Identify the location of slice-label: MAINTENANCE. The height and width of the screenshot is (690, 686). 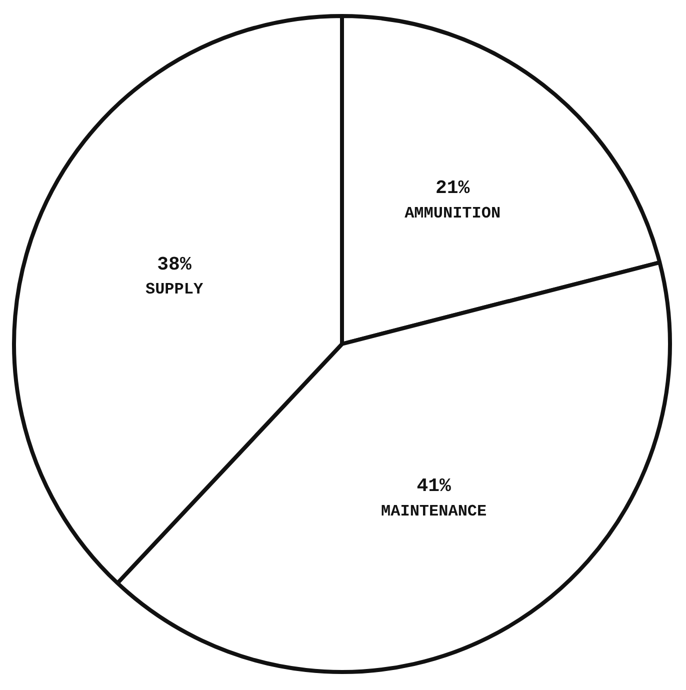
(434, 511).